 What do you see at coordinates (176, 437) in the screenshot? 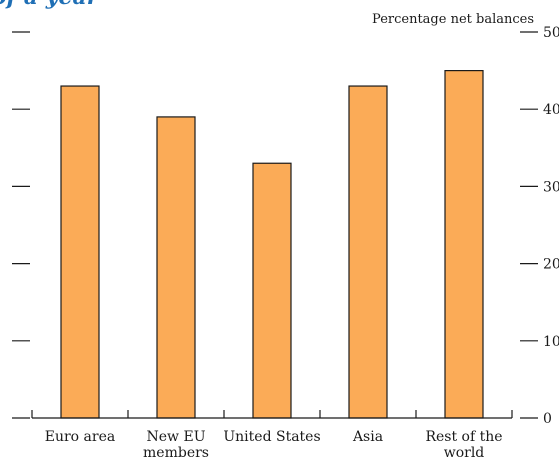
I see `x-tick-label: New EU` at bounding box center [176, 437].